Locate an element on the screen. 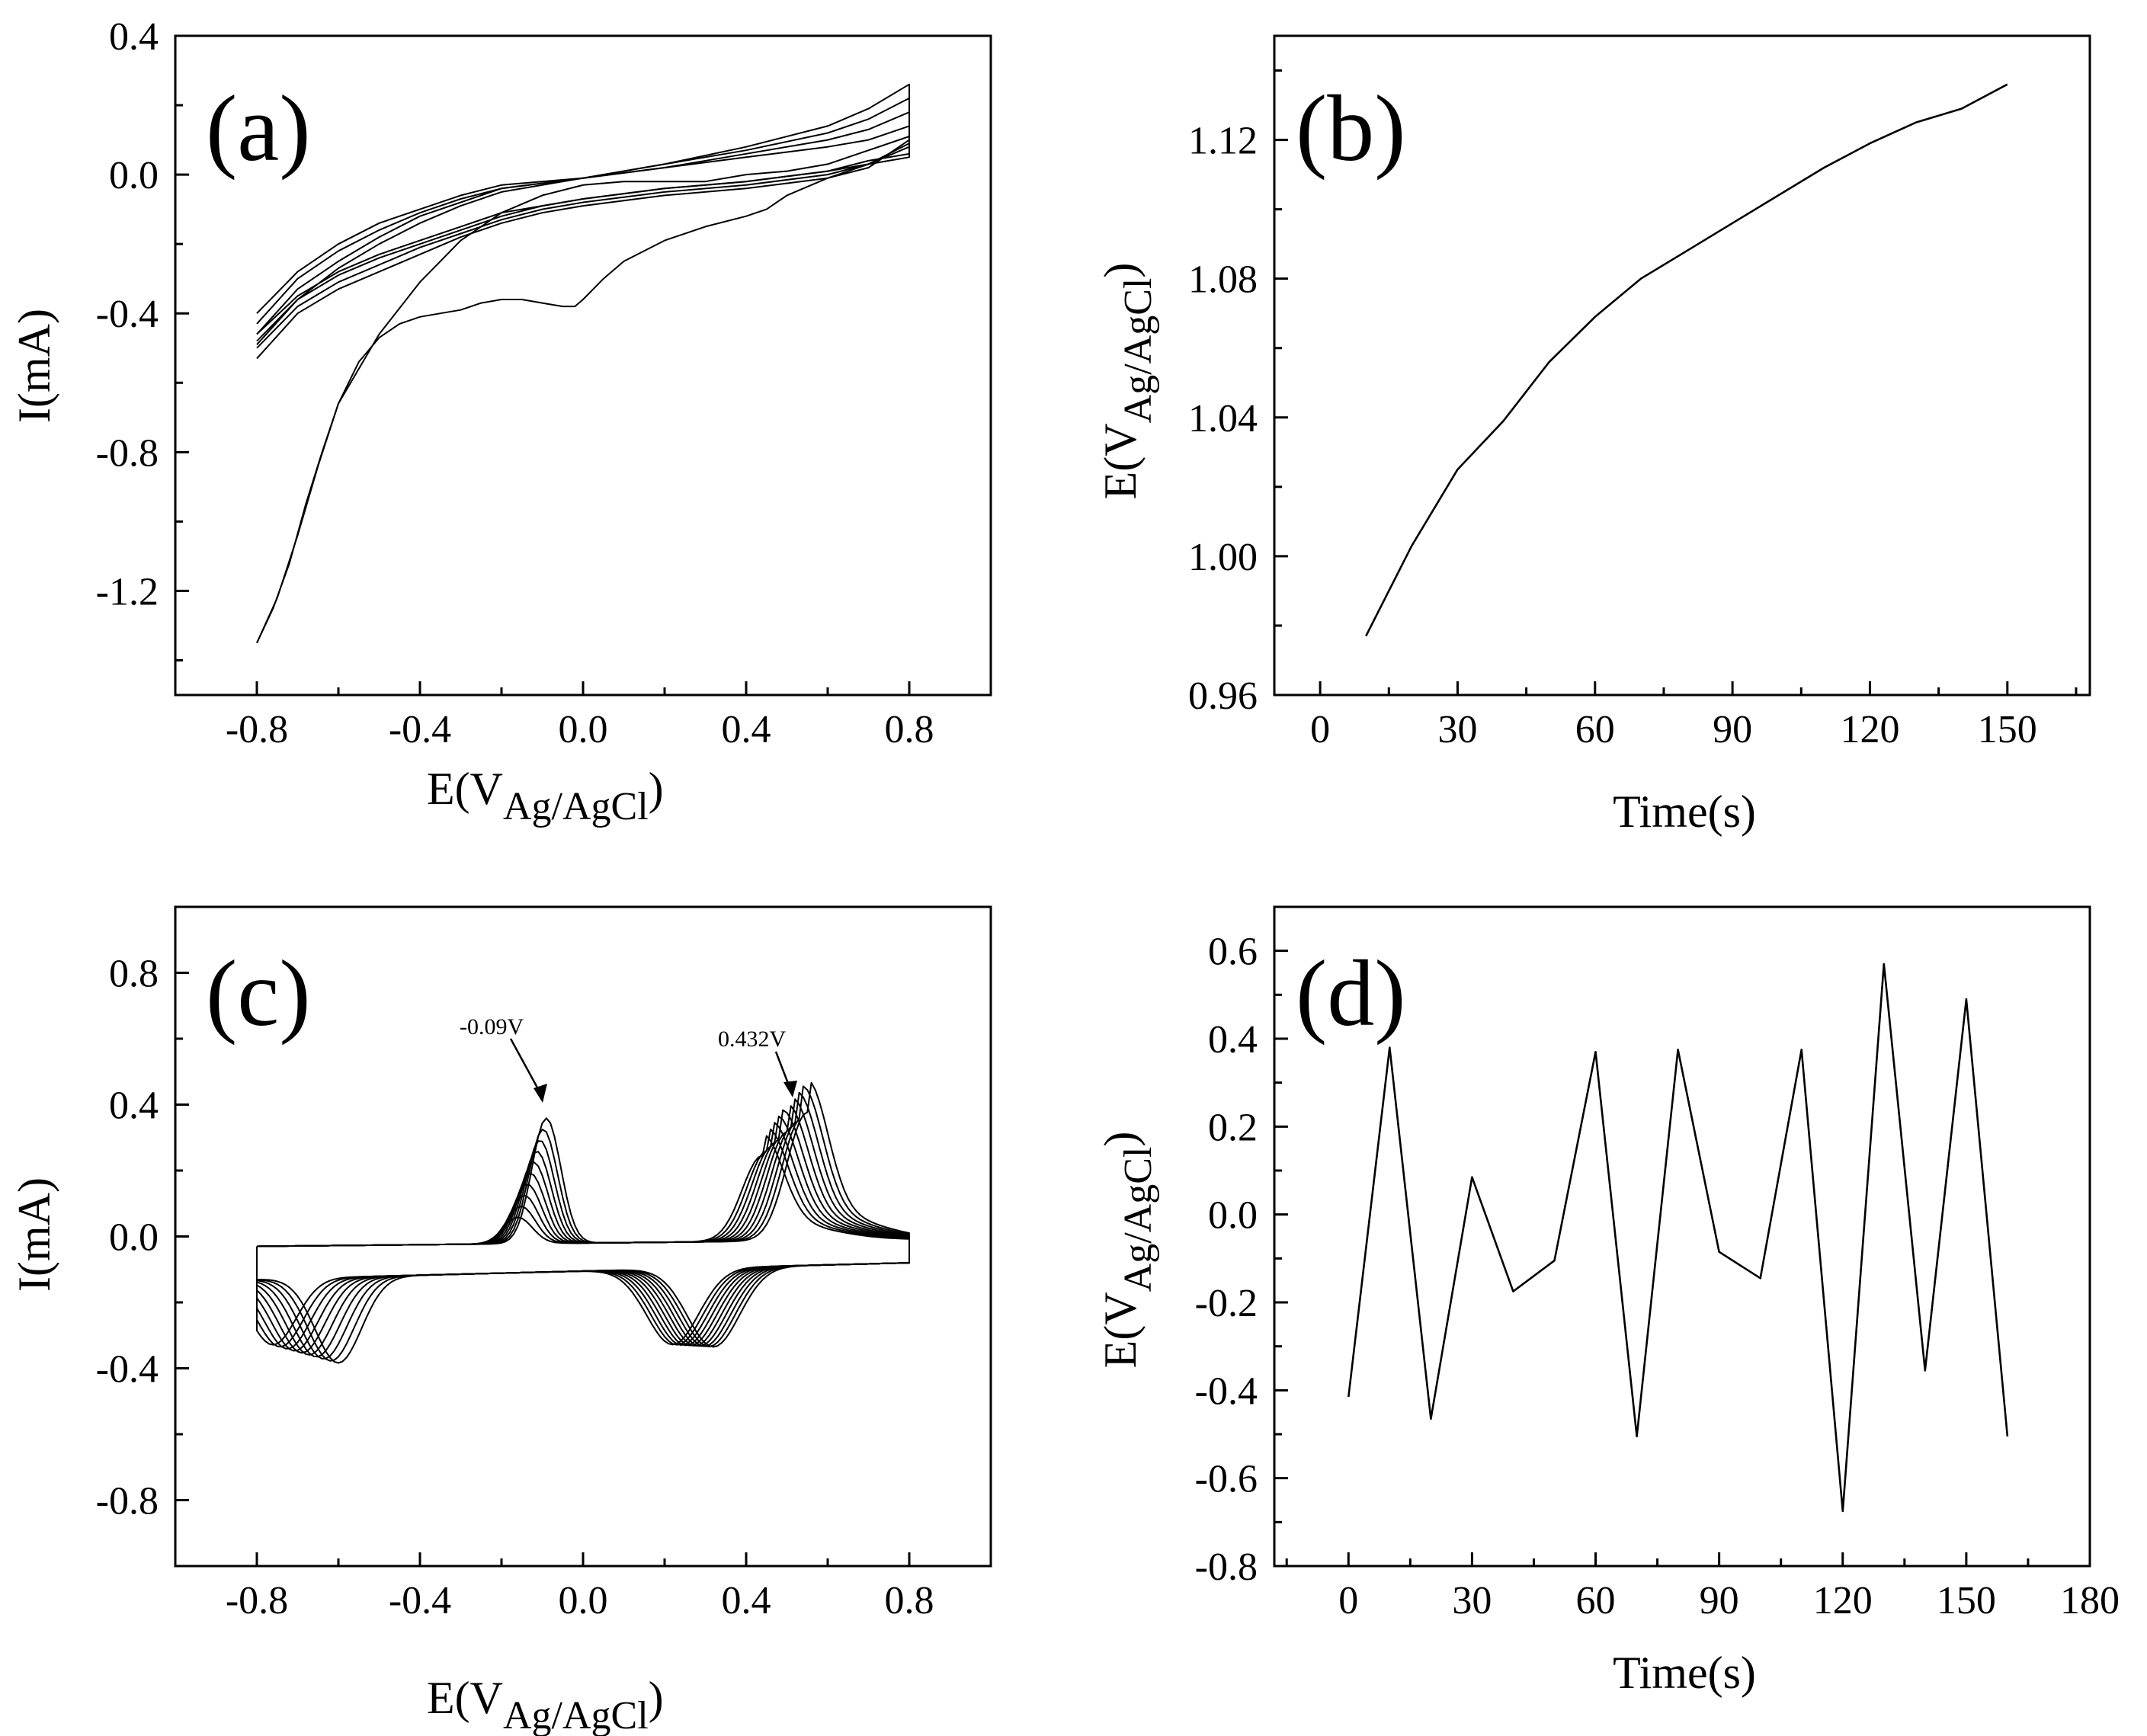  panel-c-x-title-end: ) is located at coordinates (656, 1698).